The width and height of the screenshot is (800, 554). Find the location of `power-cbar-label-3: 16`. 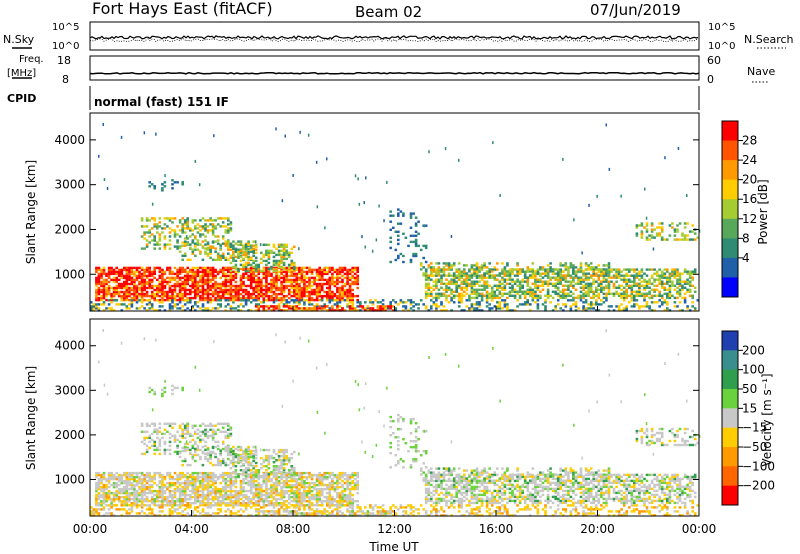

power-cbar-label-3: 16 is located at coordinates (749, 199).